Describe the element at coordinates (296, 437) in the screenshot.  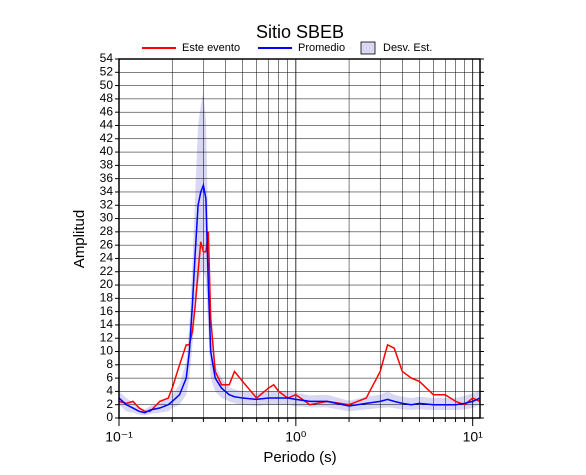
I see `x-tick-label: 10⁰` at that location.